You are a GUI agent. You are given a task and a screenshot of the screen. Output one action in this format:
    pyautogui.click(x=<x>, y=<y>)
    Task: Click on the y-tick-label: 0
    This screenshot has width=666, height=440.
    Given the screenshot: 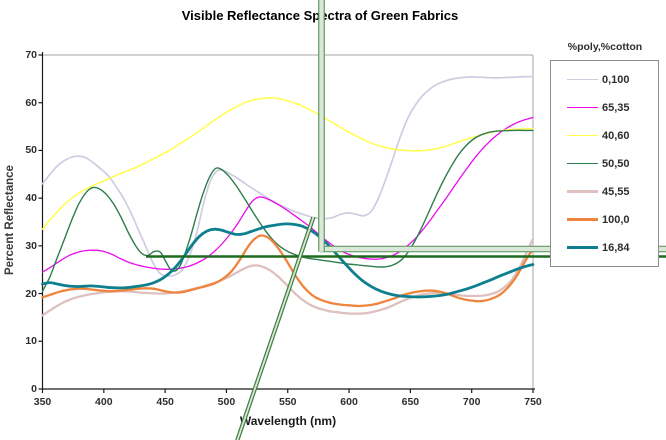 What is the action you would take?
    pyautogui.click(x=34, y=389)
    